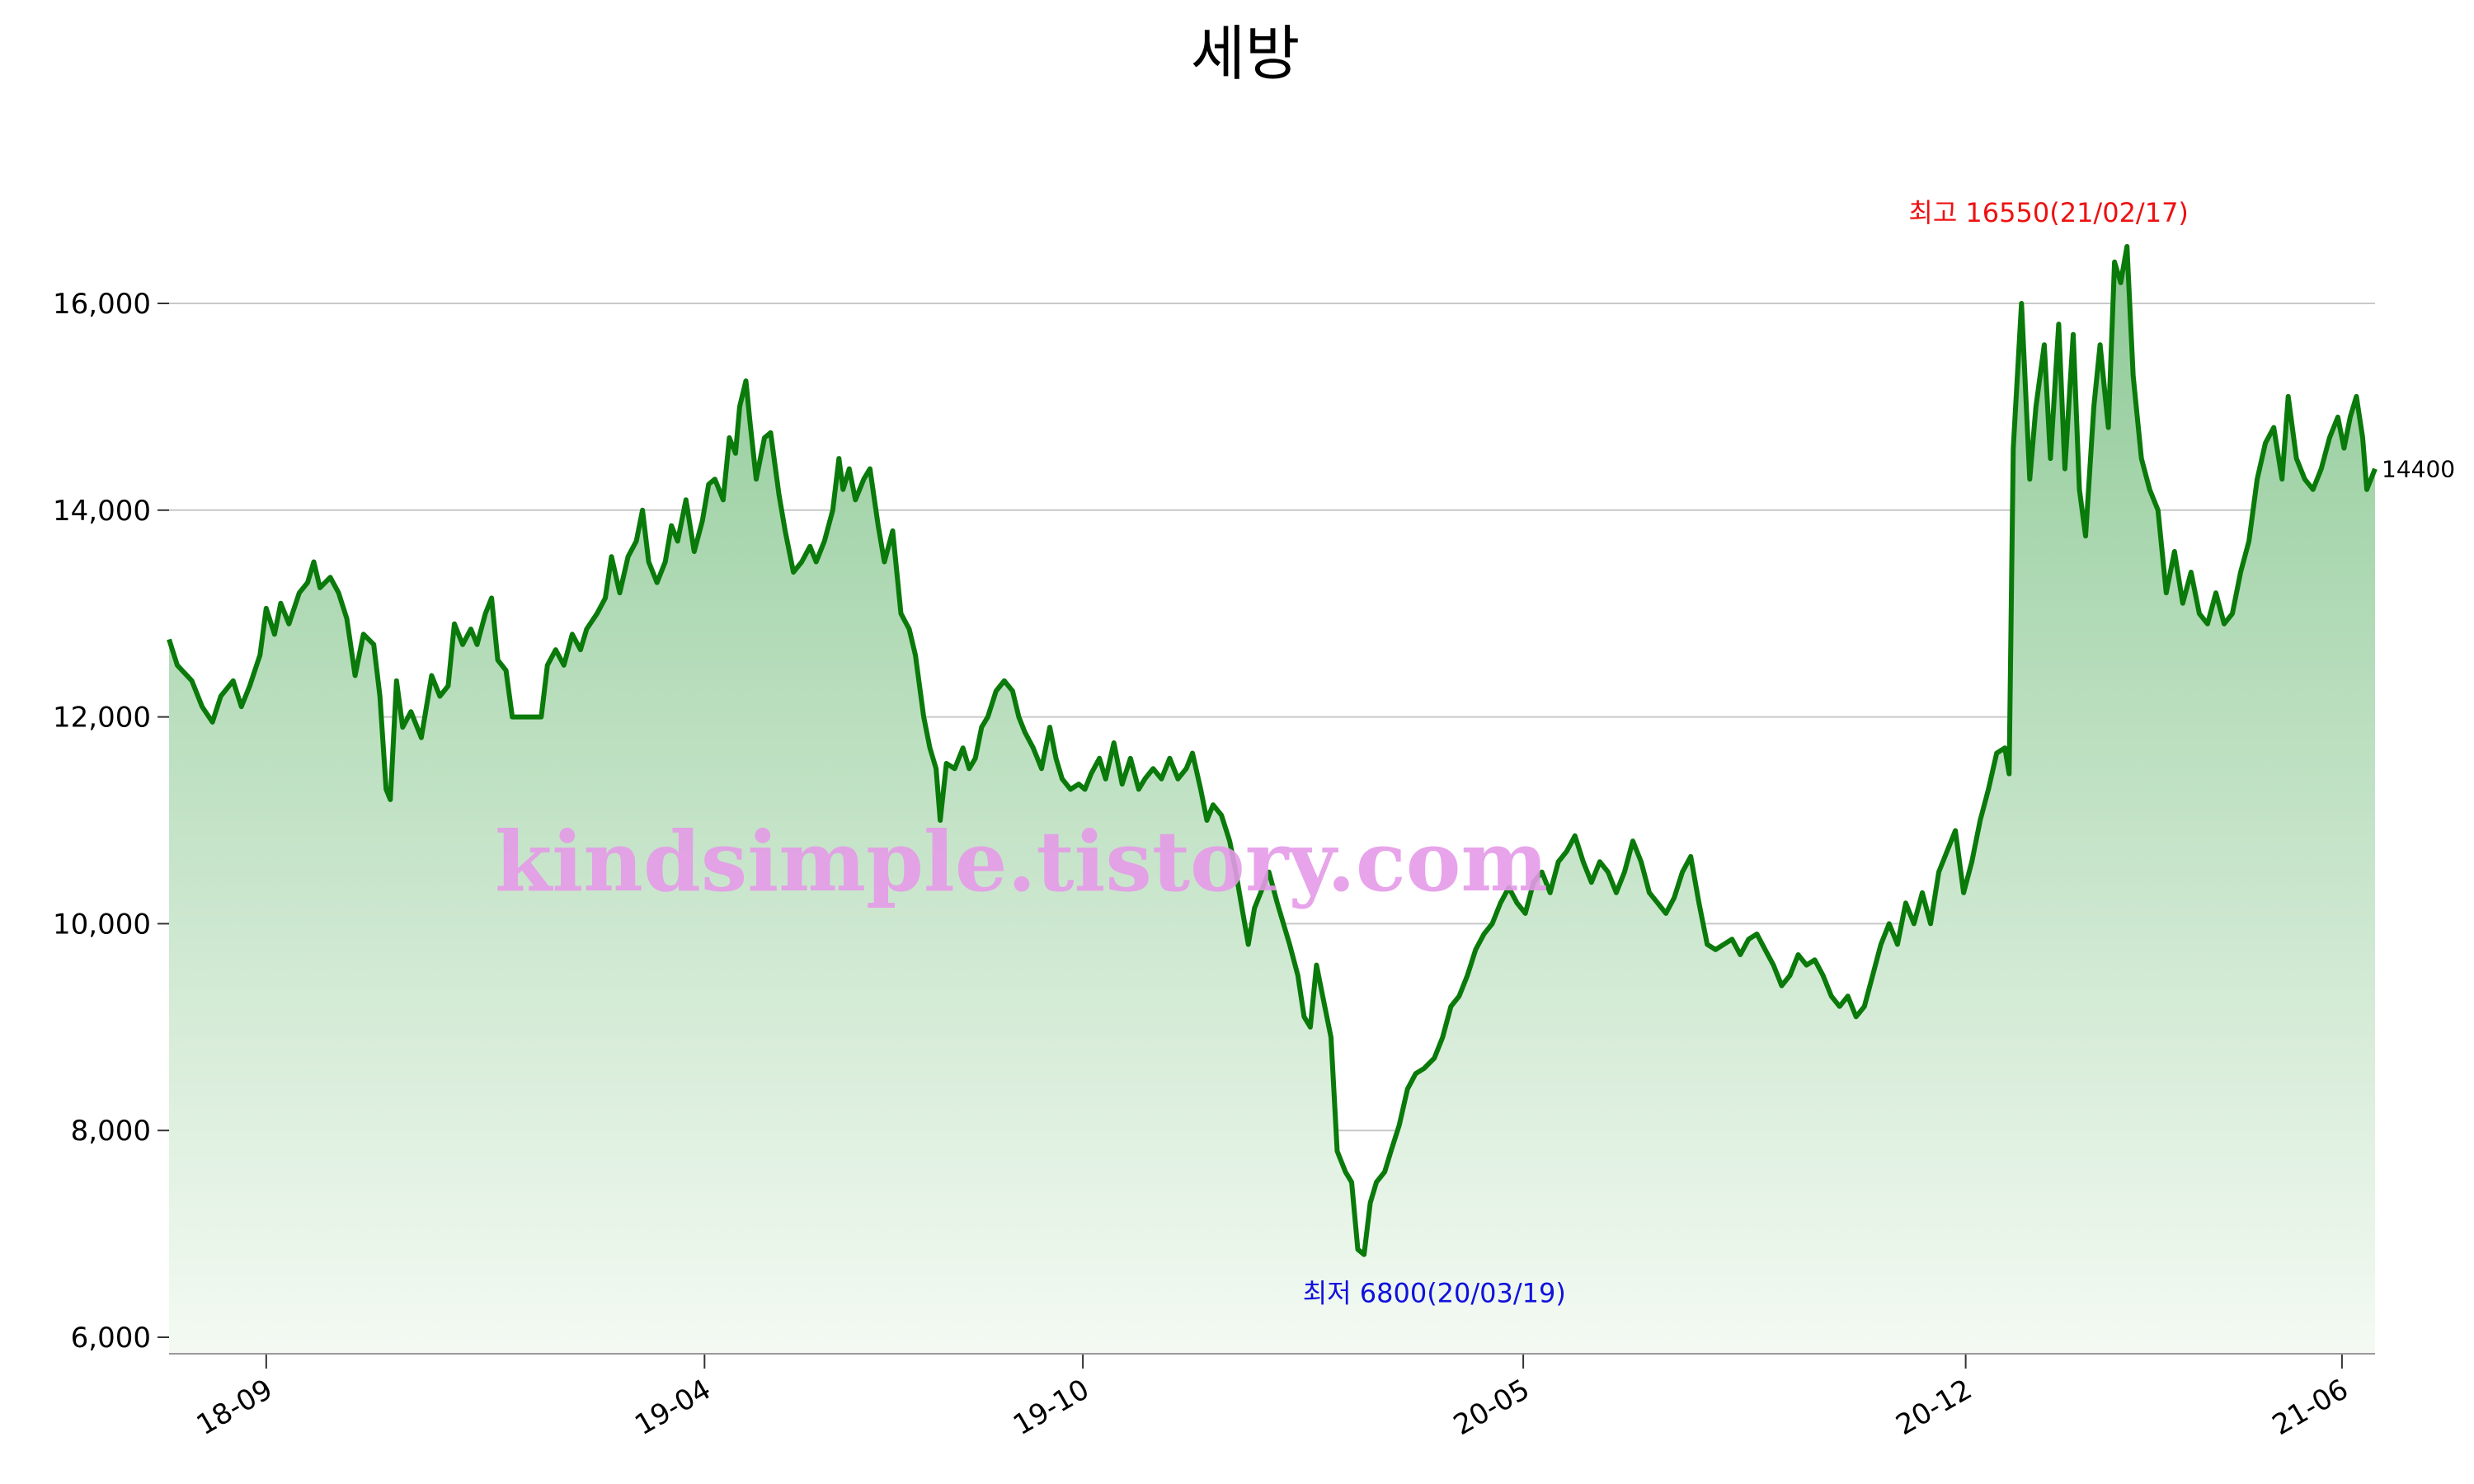  I want to click on chart-title: 세방, so click(1245, 54).